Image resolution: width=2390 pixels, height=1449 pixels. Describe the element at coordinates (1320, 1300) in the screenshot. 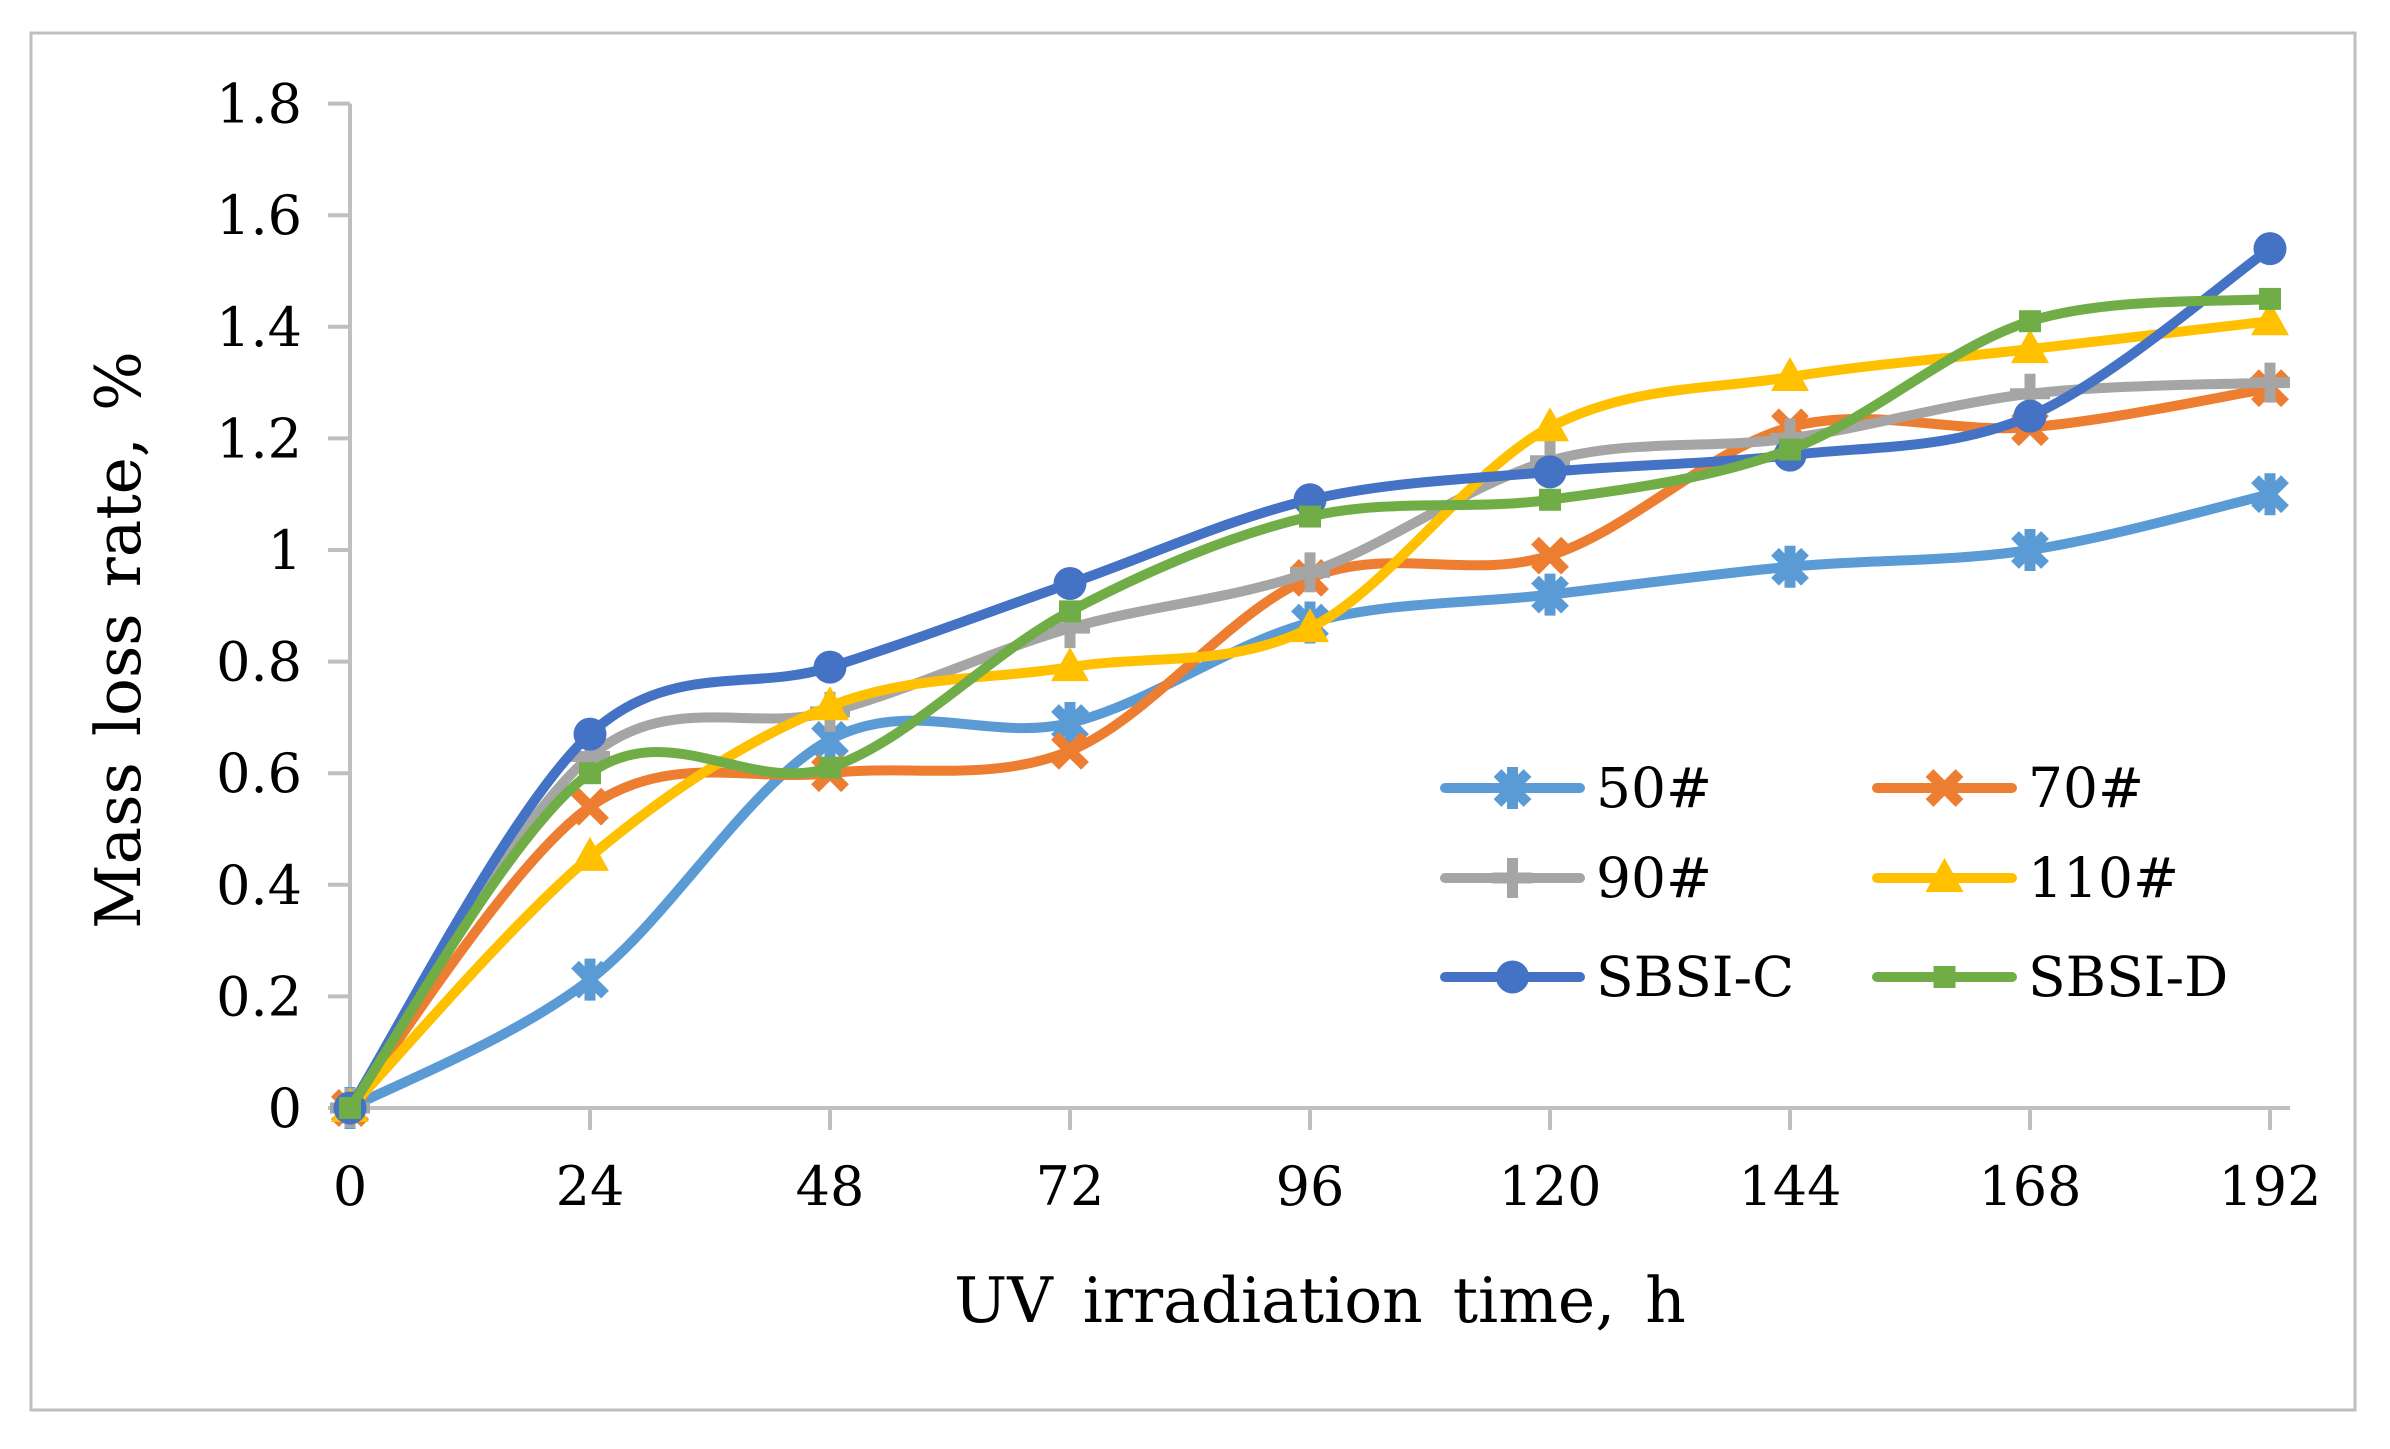

I see `x-axis-title: UV irradiation time, h` at that location.